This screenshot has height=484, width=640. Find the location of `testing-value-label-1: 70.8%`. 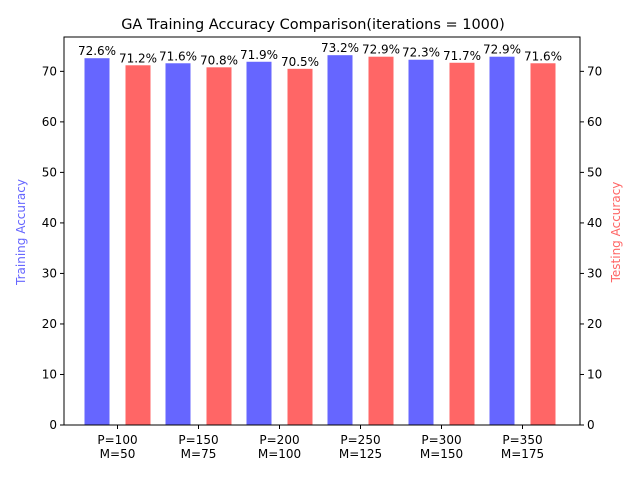

testing-value-label-1: 70.8% is located at coordinates (219, 60).